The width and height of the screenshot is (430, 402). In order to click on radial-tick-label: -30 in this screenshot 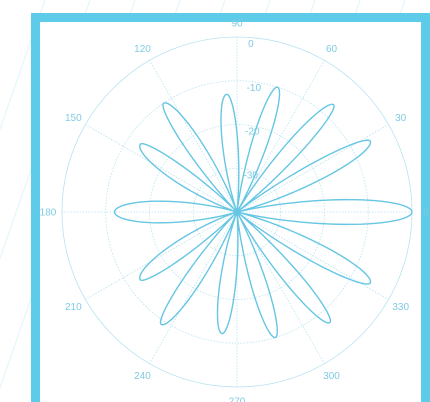, I will do `click(251, 175)`.